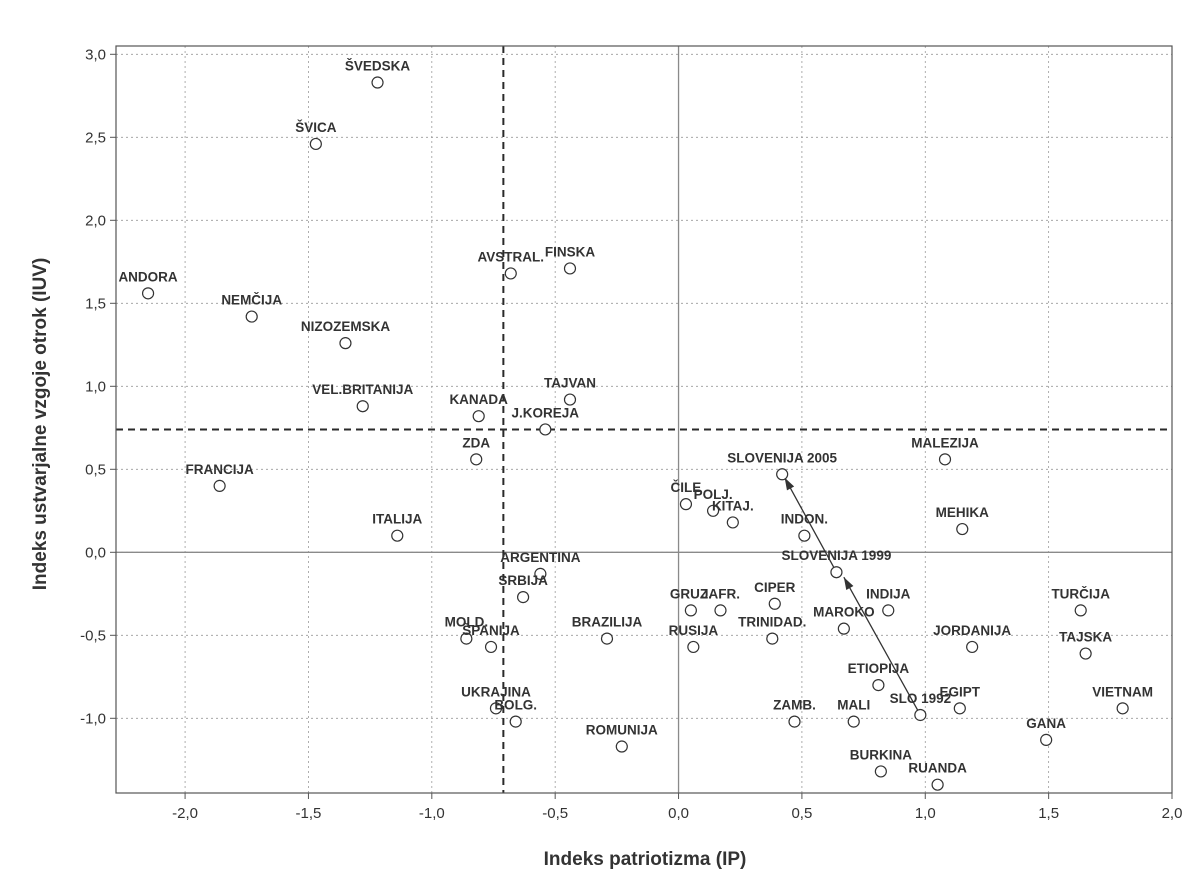 Image resolution: width=1199 pixels, height=873 pixels. I want to click on y-tick-label: 2,0, so click(95, 220).